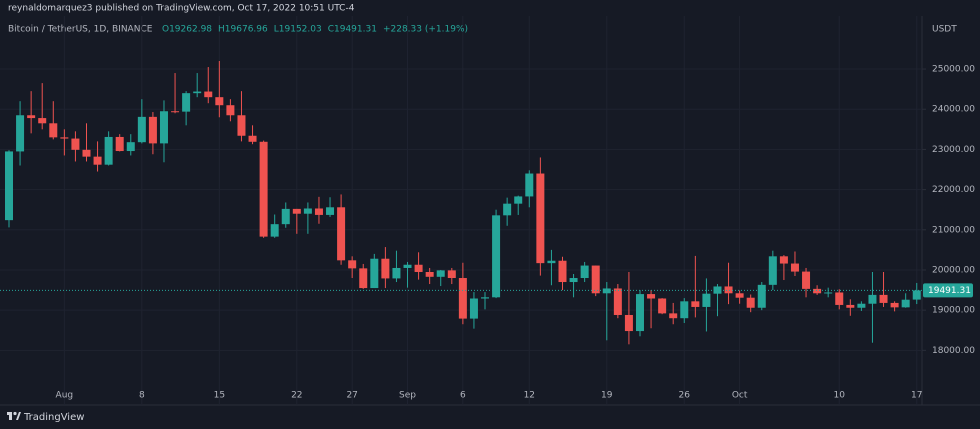 The height and width of the screenshot is (429, 980). I want to click on brand-name: TradingView, so click(53, 417).